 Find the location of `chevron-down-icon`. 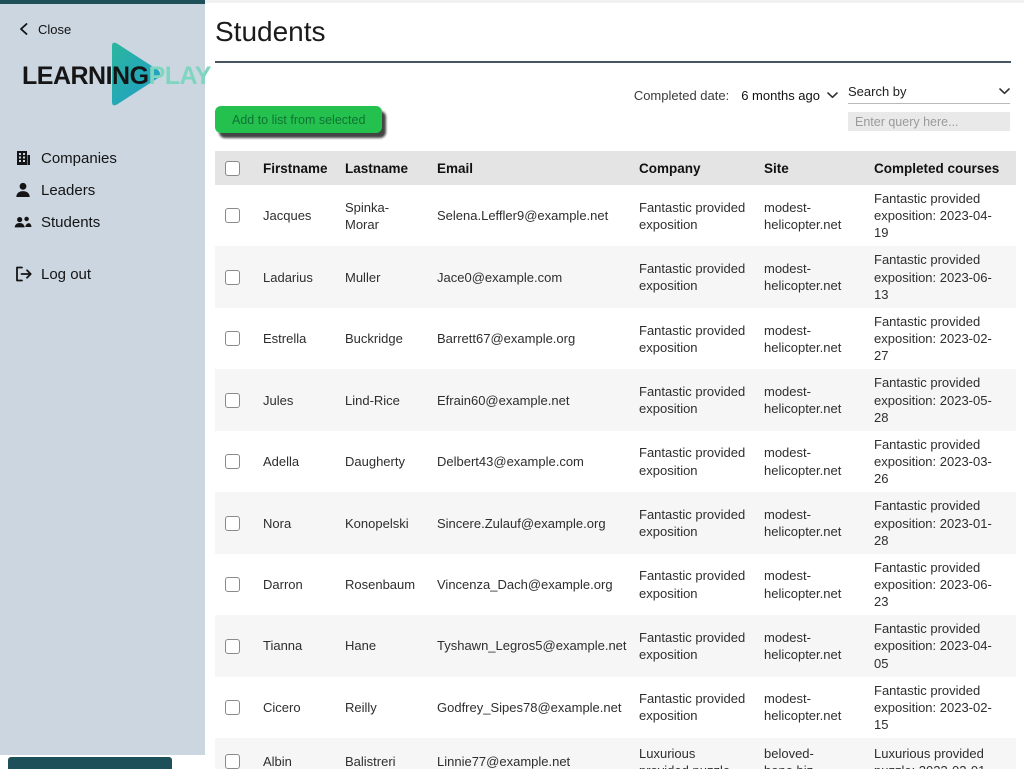

chevron-down-icon is located at coordinates (832, 95).